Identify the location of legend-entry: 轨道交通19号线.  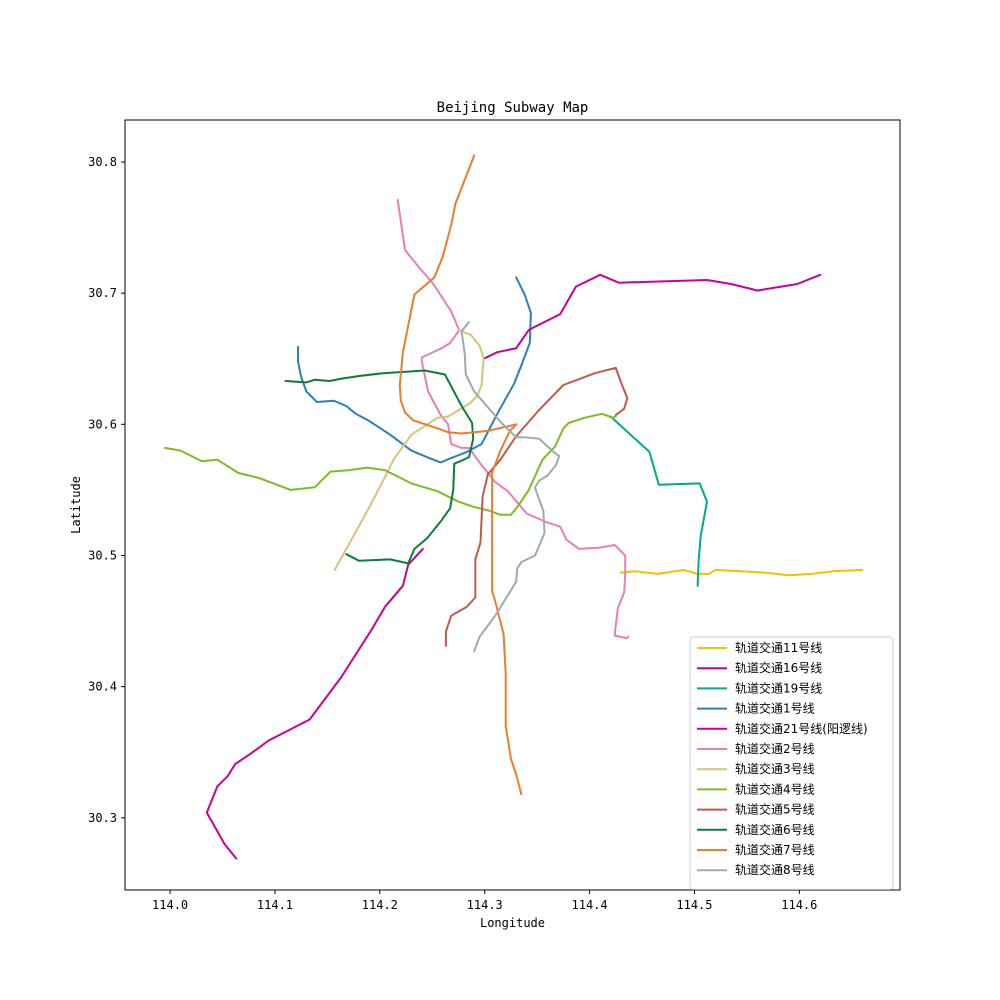
(778, 687).